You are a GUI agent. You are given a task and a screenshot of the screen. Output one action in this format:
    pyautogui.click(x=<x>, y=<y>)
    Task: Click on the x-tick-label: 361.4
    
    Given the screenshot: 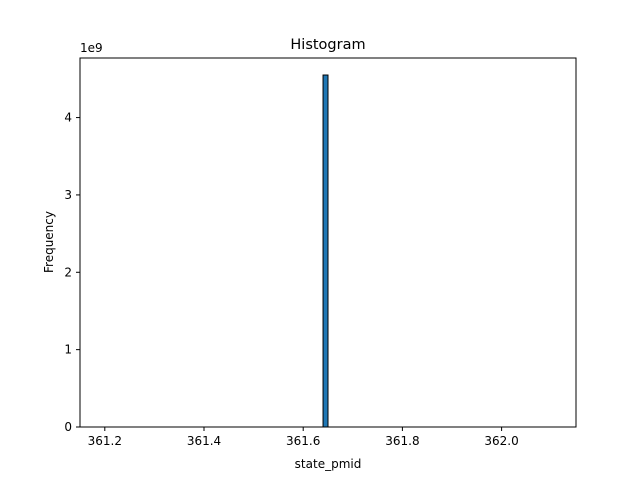 What is the action you would take?
    pyautogui.click(x=204, y=441)
    